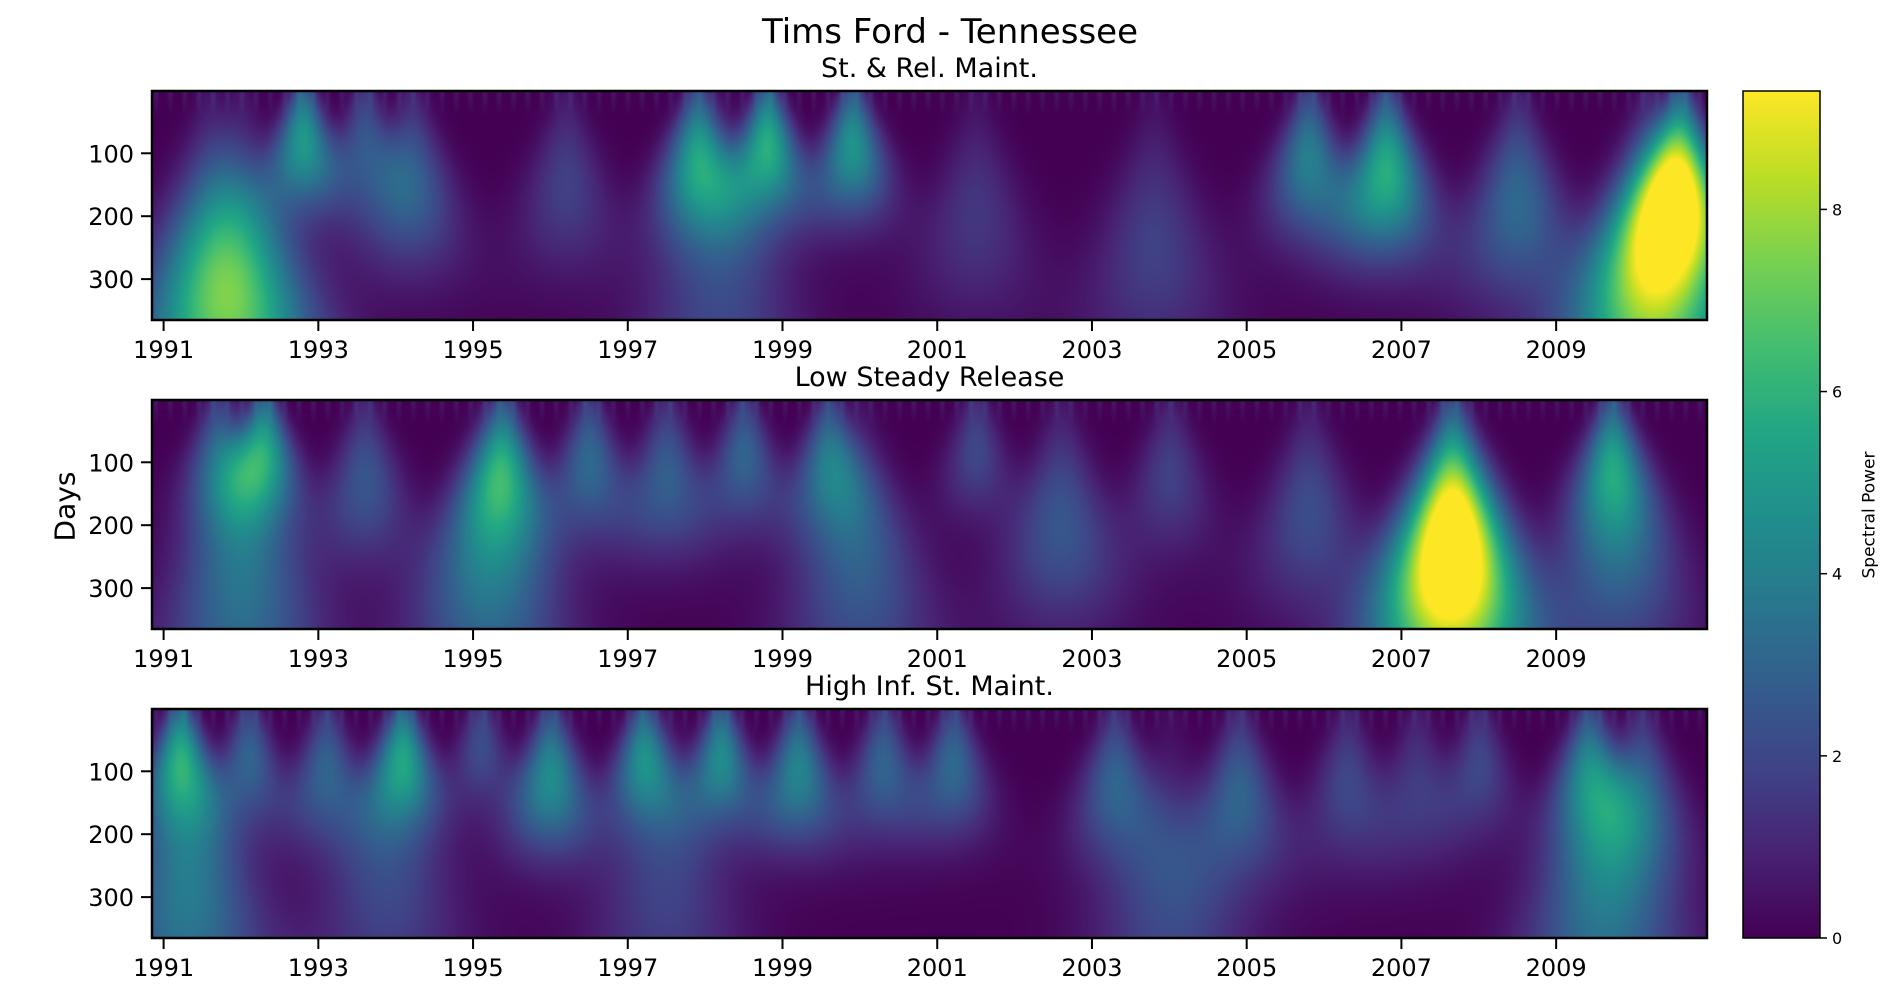 The width and height of the screenshot is (1900, 1000). Describe the element at coordinates (950, 32) in the screenshot. I see `figure-title: Tims Ford - Tennessee` at that location.